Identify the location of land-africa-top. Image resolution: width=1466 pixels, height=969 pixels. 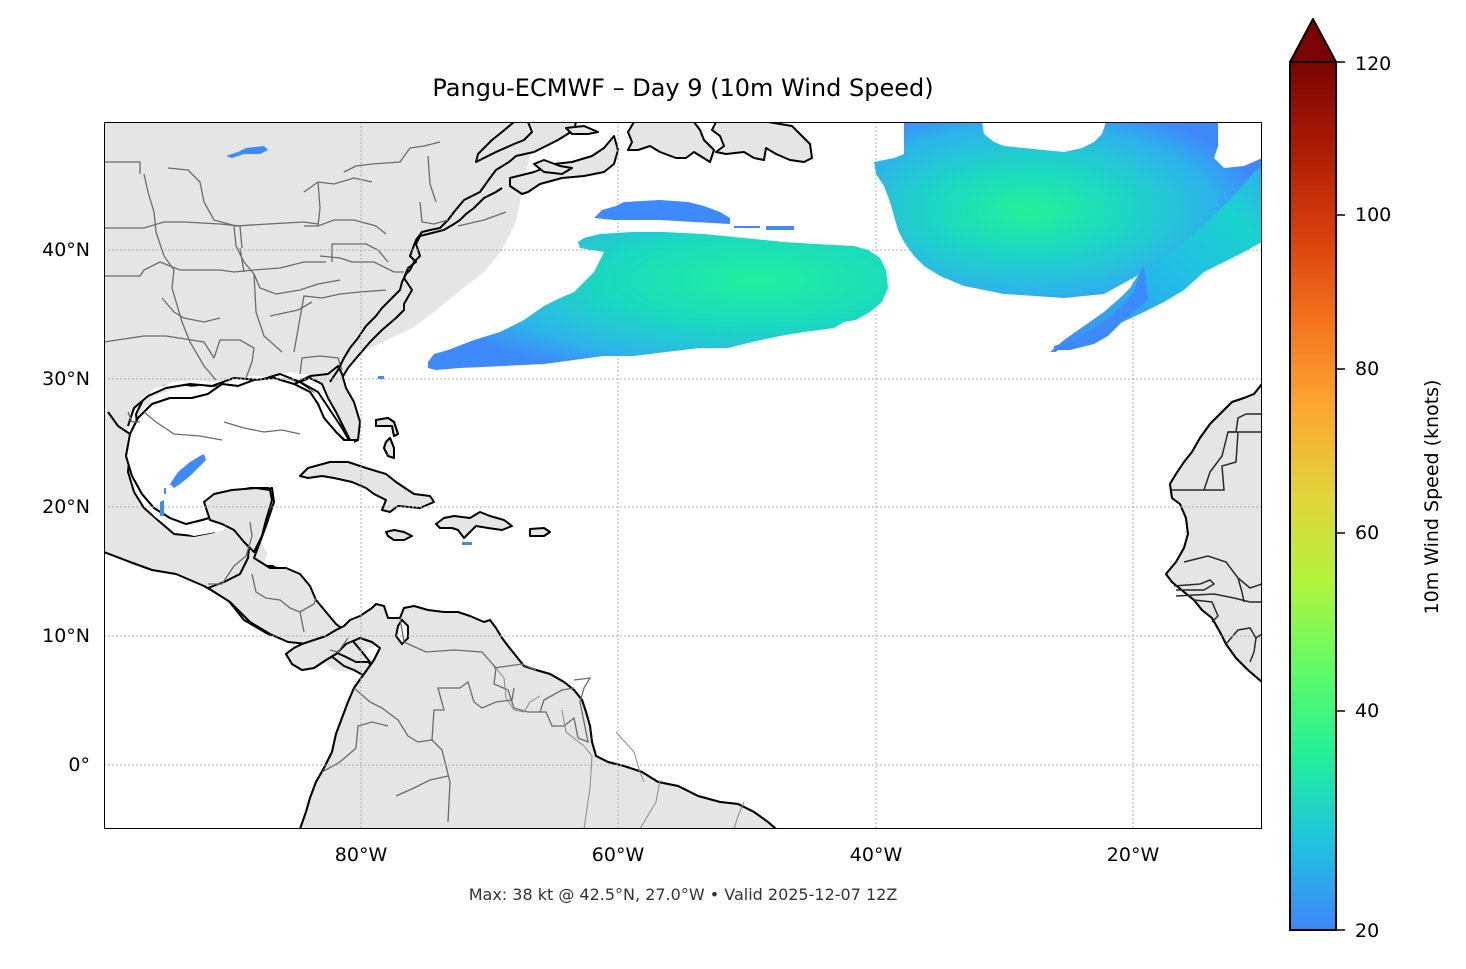
(1212, 532).